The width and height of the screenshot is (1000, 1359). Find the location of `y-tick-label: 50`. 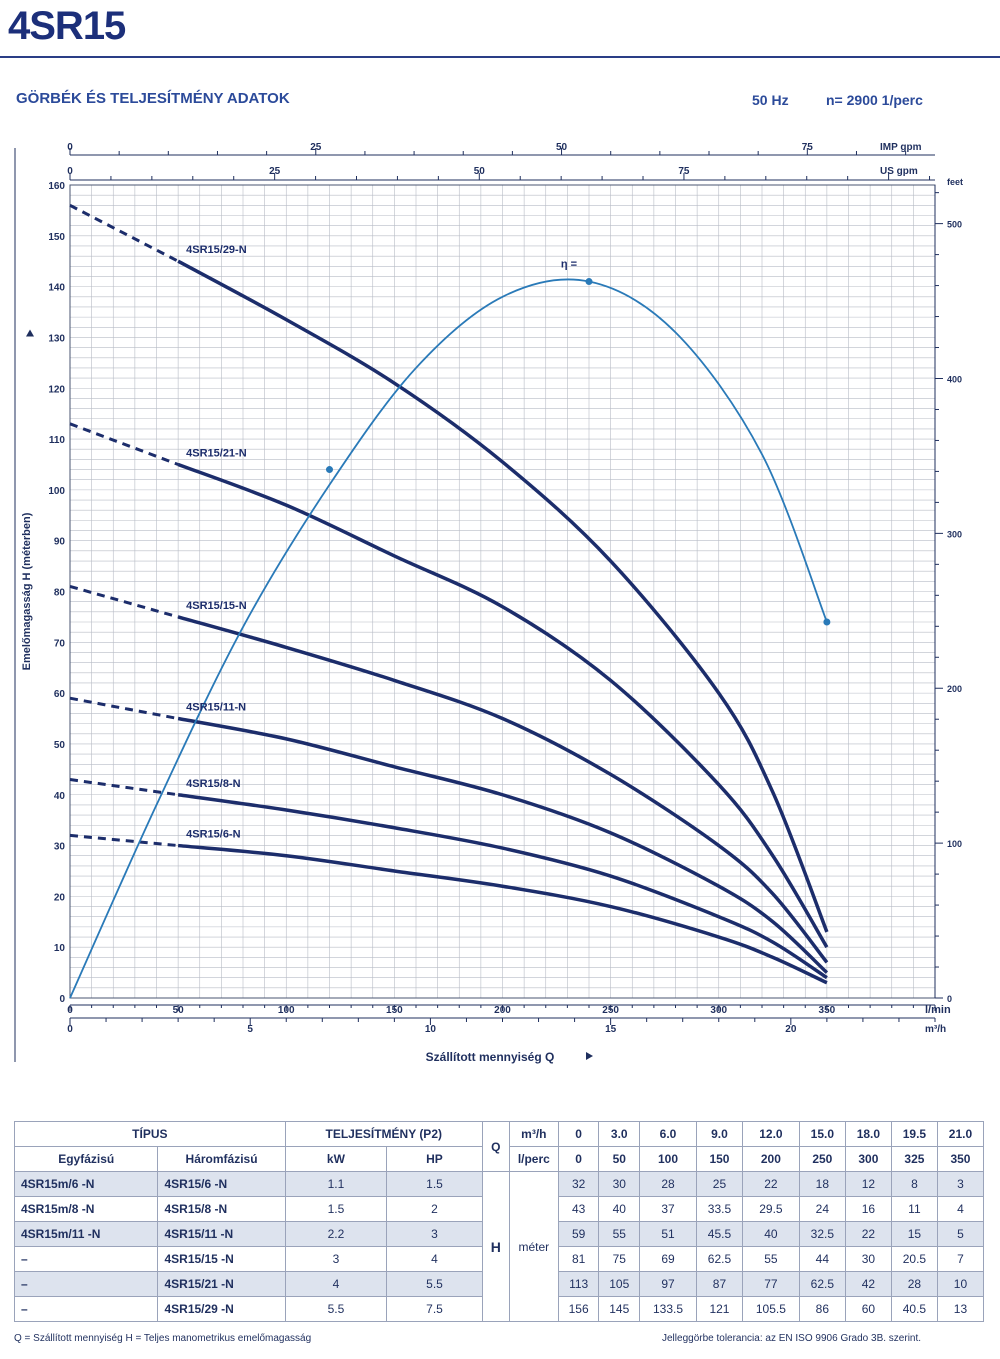

y-tick-label: 50 is located at coordinates (60, 745).